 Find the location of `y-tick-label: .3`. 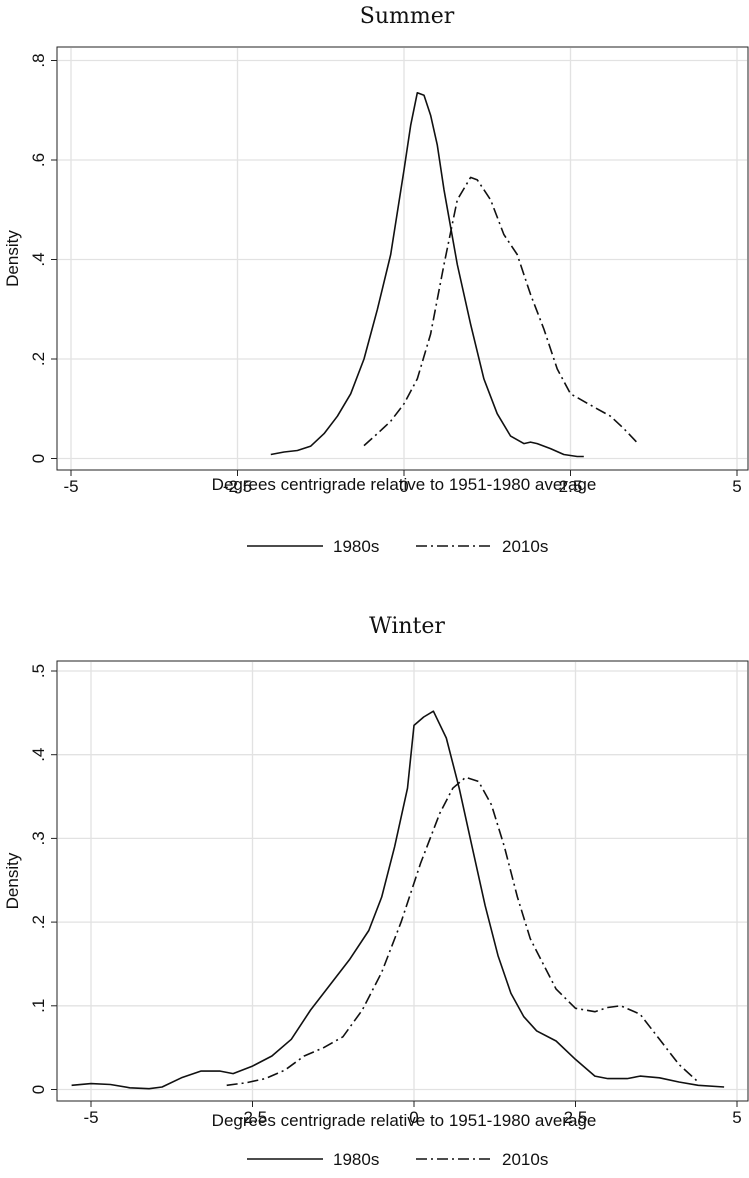

y-tick-label: .3 is located at coordinates (38, 838).